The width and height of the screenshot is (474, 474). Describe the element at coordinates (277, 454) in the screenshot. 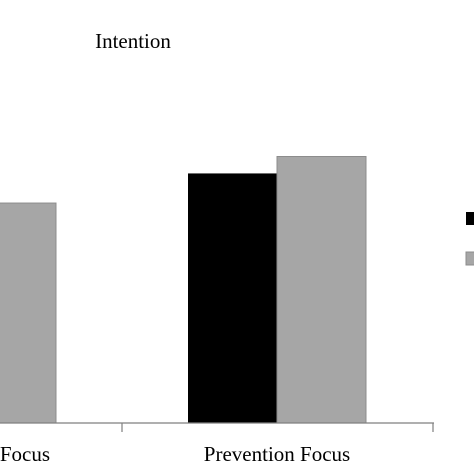

I see `x-tick-label-prevention-focus: Prevention Focus` at that location.